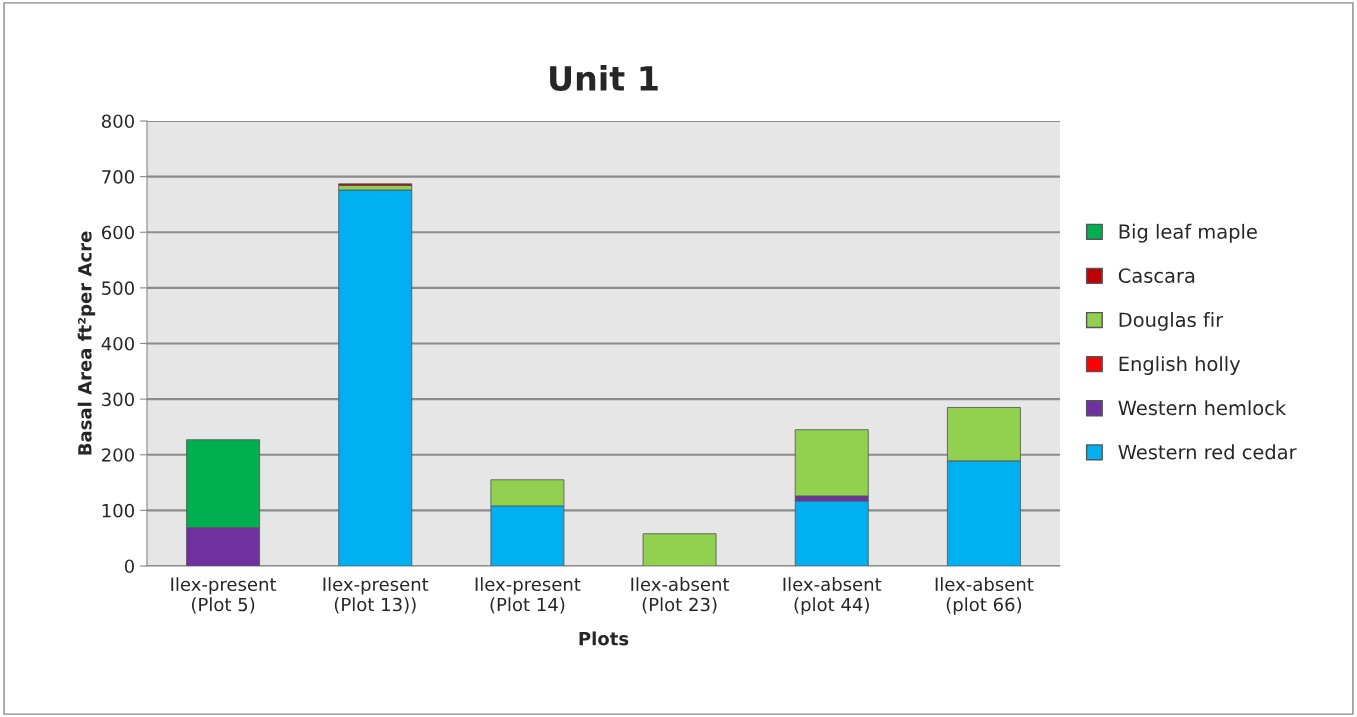 The image size is (1357, 717). What do you see at coordinates (604, 638) in the screenshot?
I see `x-axis-title: Plots` at bounding box center [604, 638].